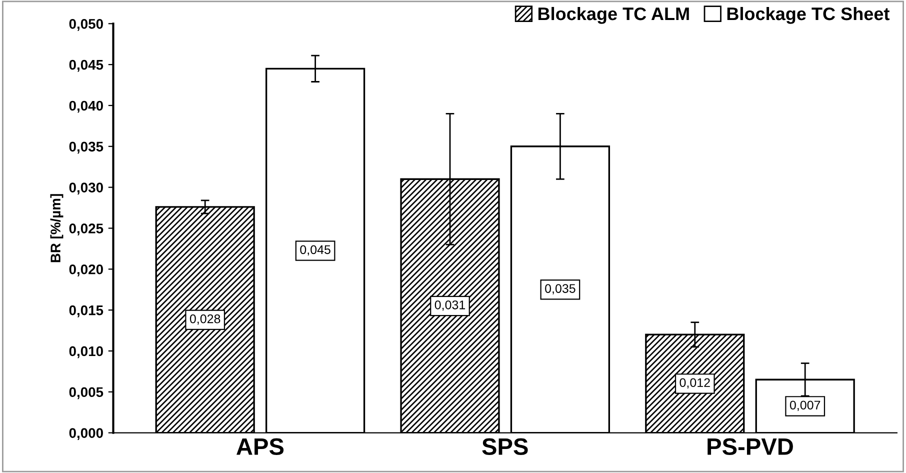 The image size is (906, 473). Describe the element at coordinates (695, 383) in the screenshot. I see `data-label: 0,012` at that location.